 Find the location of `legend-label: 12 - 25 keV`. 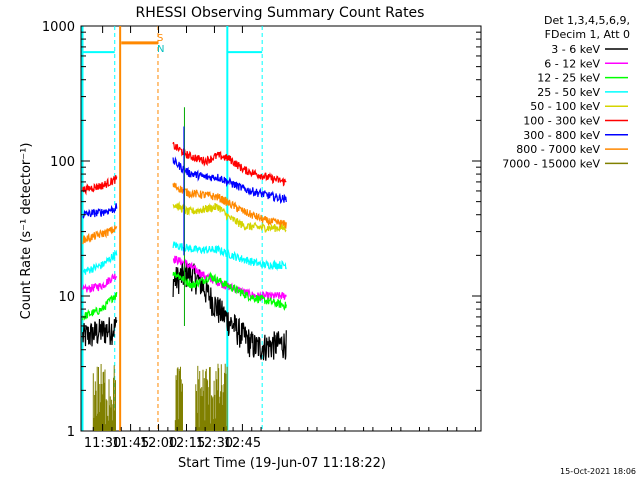

legend-label: 12 - 25 keV is located at coordinates (568, 78).